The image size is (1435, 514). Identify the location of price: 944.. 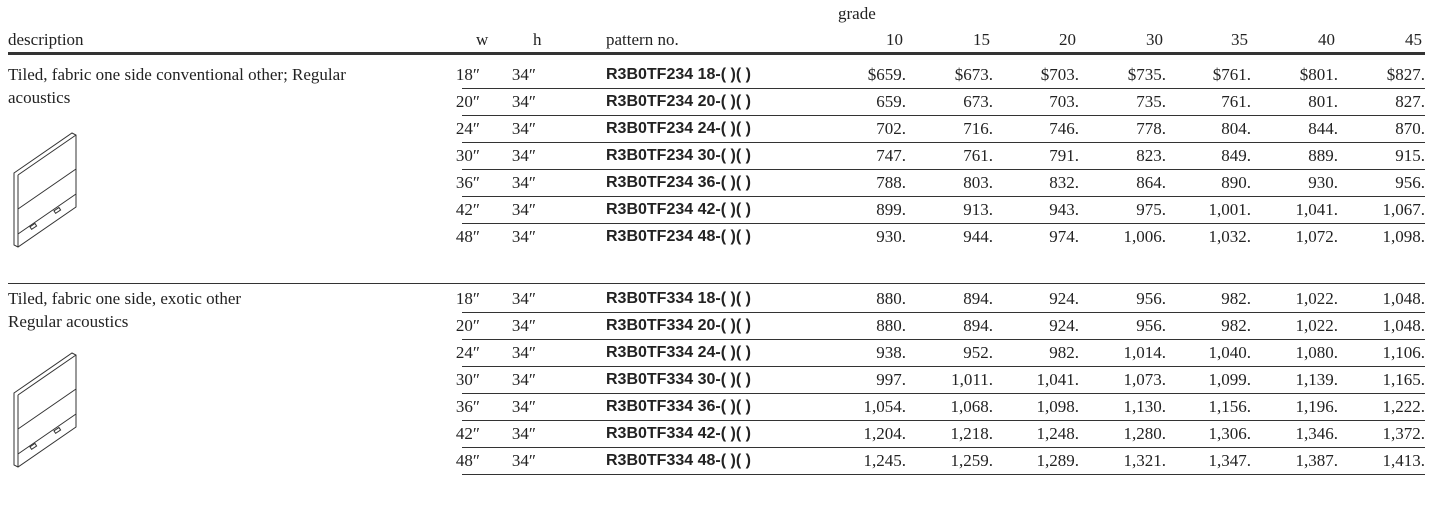
(978, 236).